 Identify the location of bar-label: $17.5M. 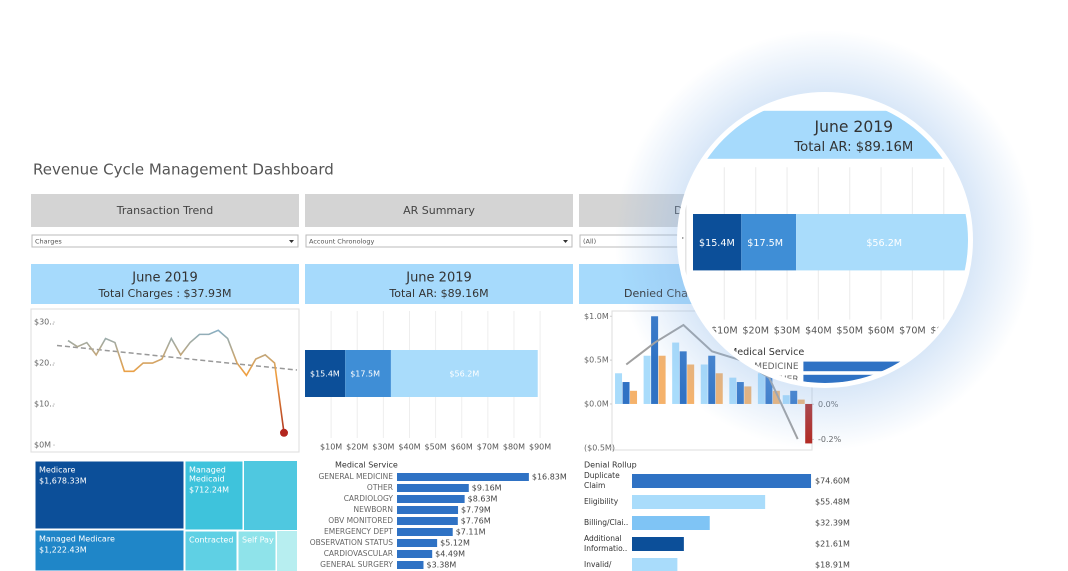
(365, 374).